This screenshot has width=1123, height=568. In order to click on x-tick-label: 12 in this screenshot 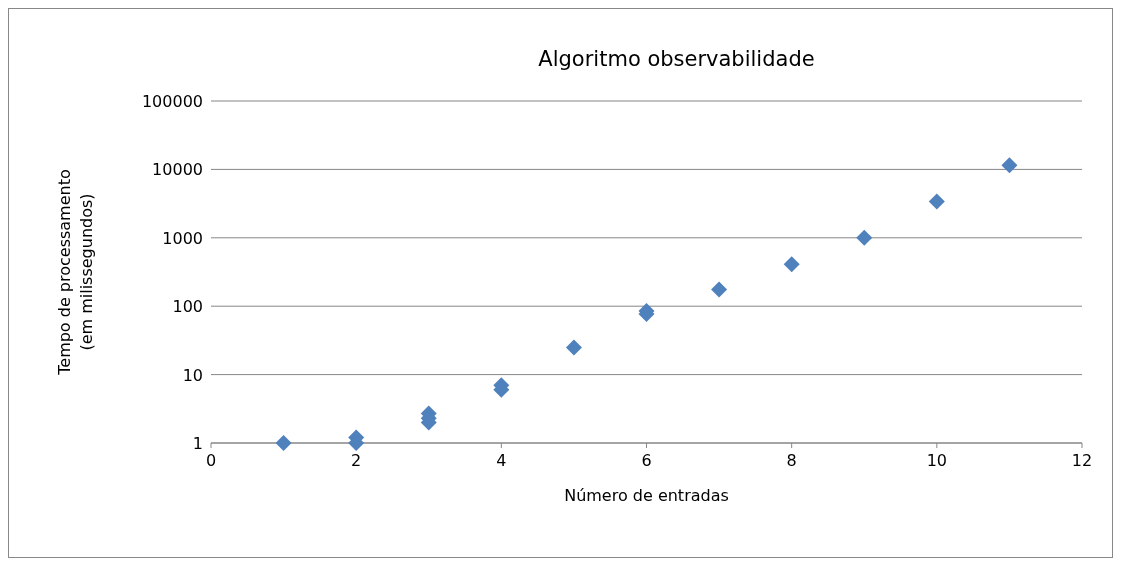, I will do `click(1082, 460)`.